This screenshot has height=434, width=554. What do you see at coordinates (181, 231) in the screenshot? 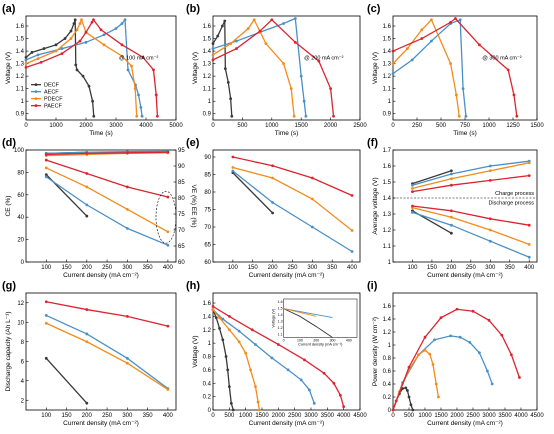
I see `y-right-tick-label: 70` at bounding box center [181, 231].